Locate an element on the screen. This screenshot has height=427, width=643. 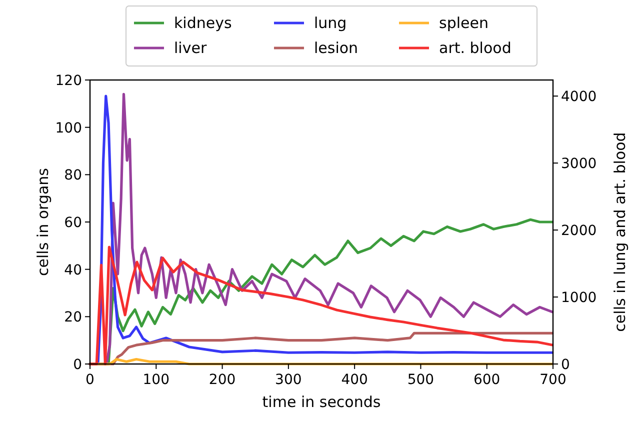
y2-tick-label: 3000 is located at coordinates (579, 164).